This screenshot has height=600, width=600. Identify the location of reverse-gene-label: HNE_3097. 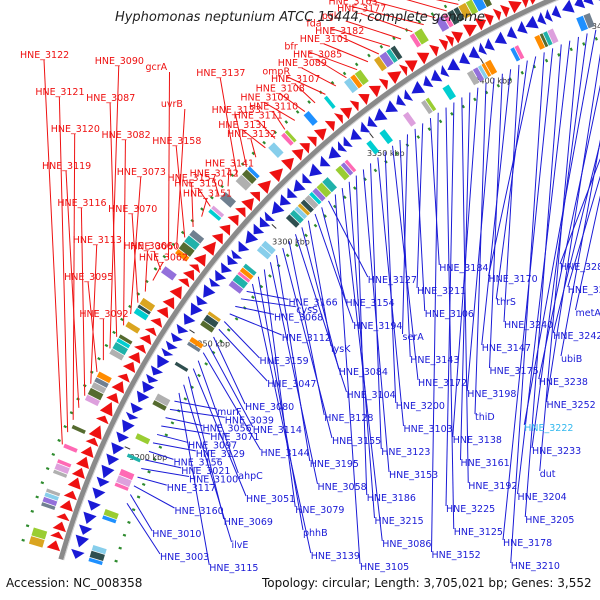
(212, 445).